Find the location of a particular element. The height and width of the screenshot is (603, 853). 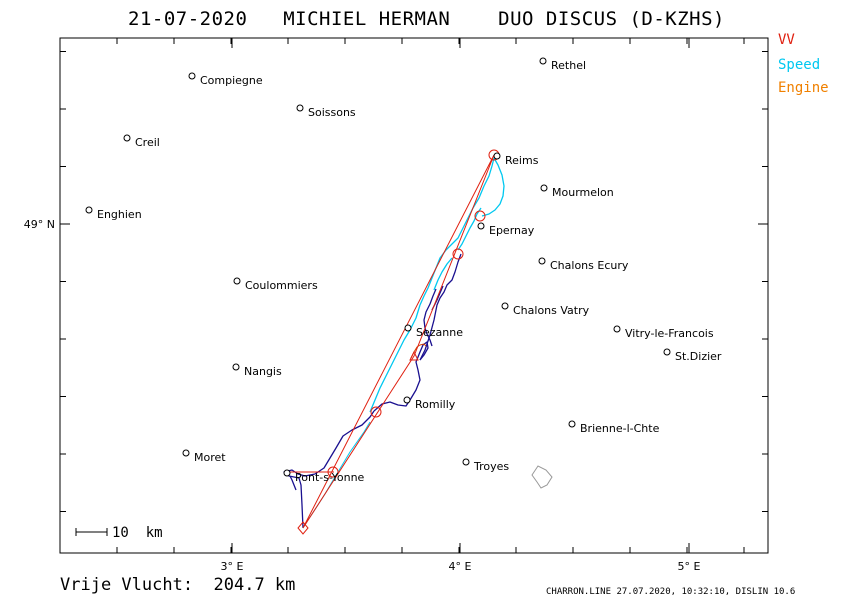

city-label: Soissons is located at coordinates (332, 112).